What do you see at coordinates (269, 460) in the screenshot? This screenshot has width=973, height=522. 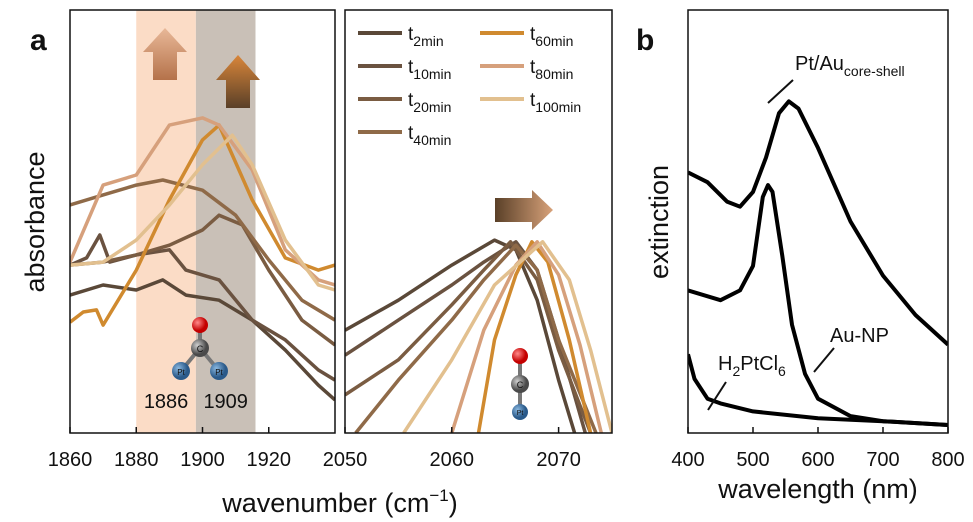 I see `x-tick-label: 1920` at bounding box center [269, 460].